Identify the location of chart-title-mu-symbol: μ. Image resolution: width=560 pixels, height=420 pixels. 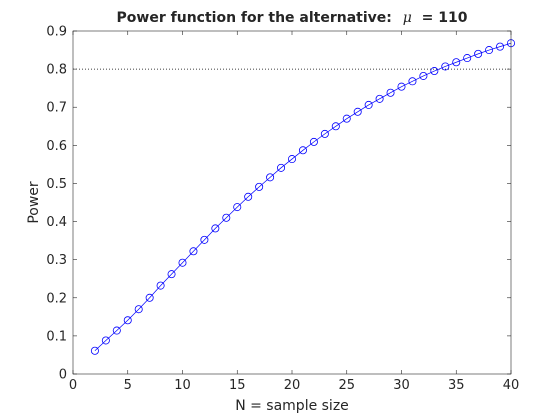
(407, 18).